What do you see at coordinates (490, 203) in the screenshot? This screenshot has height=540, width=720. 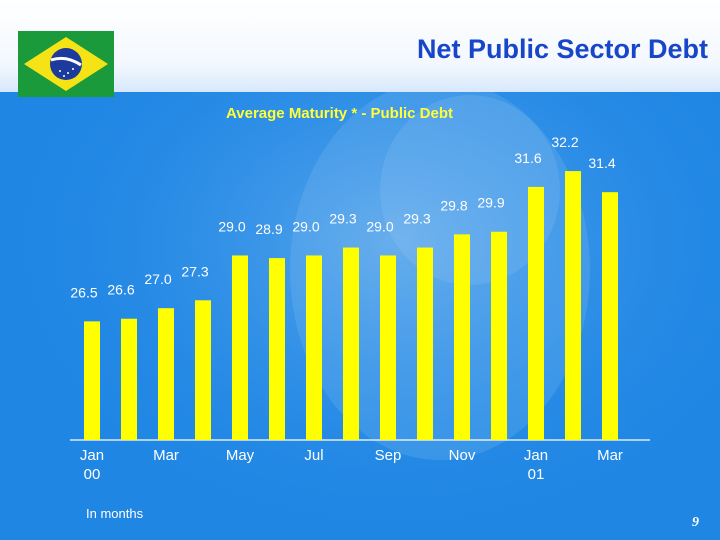 I see `value-label-11: 29.9` at bounding box center [490, 203].